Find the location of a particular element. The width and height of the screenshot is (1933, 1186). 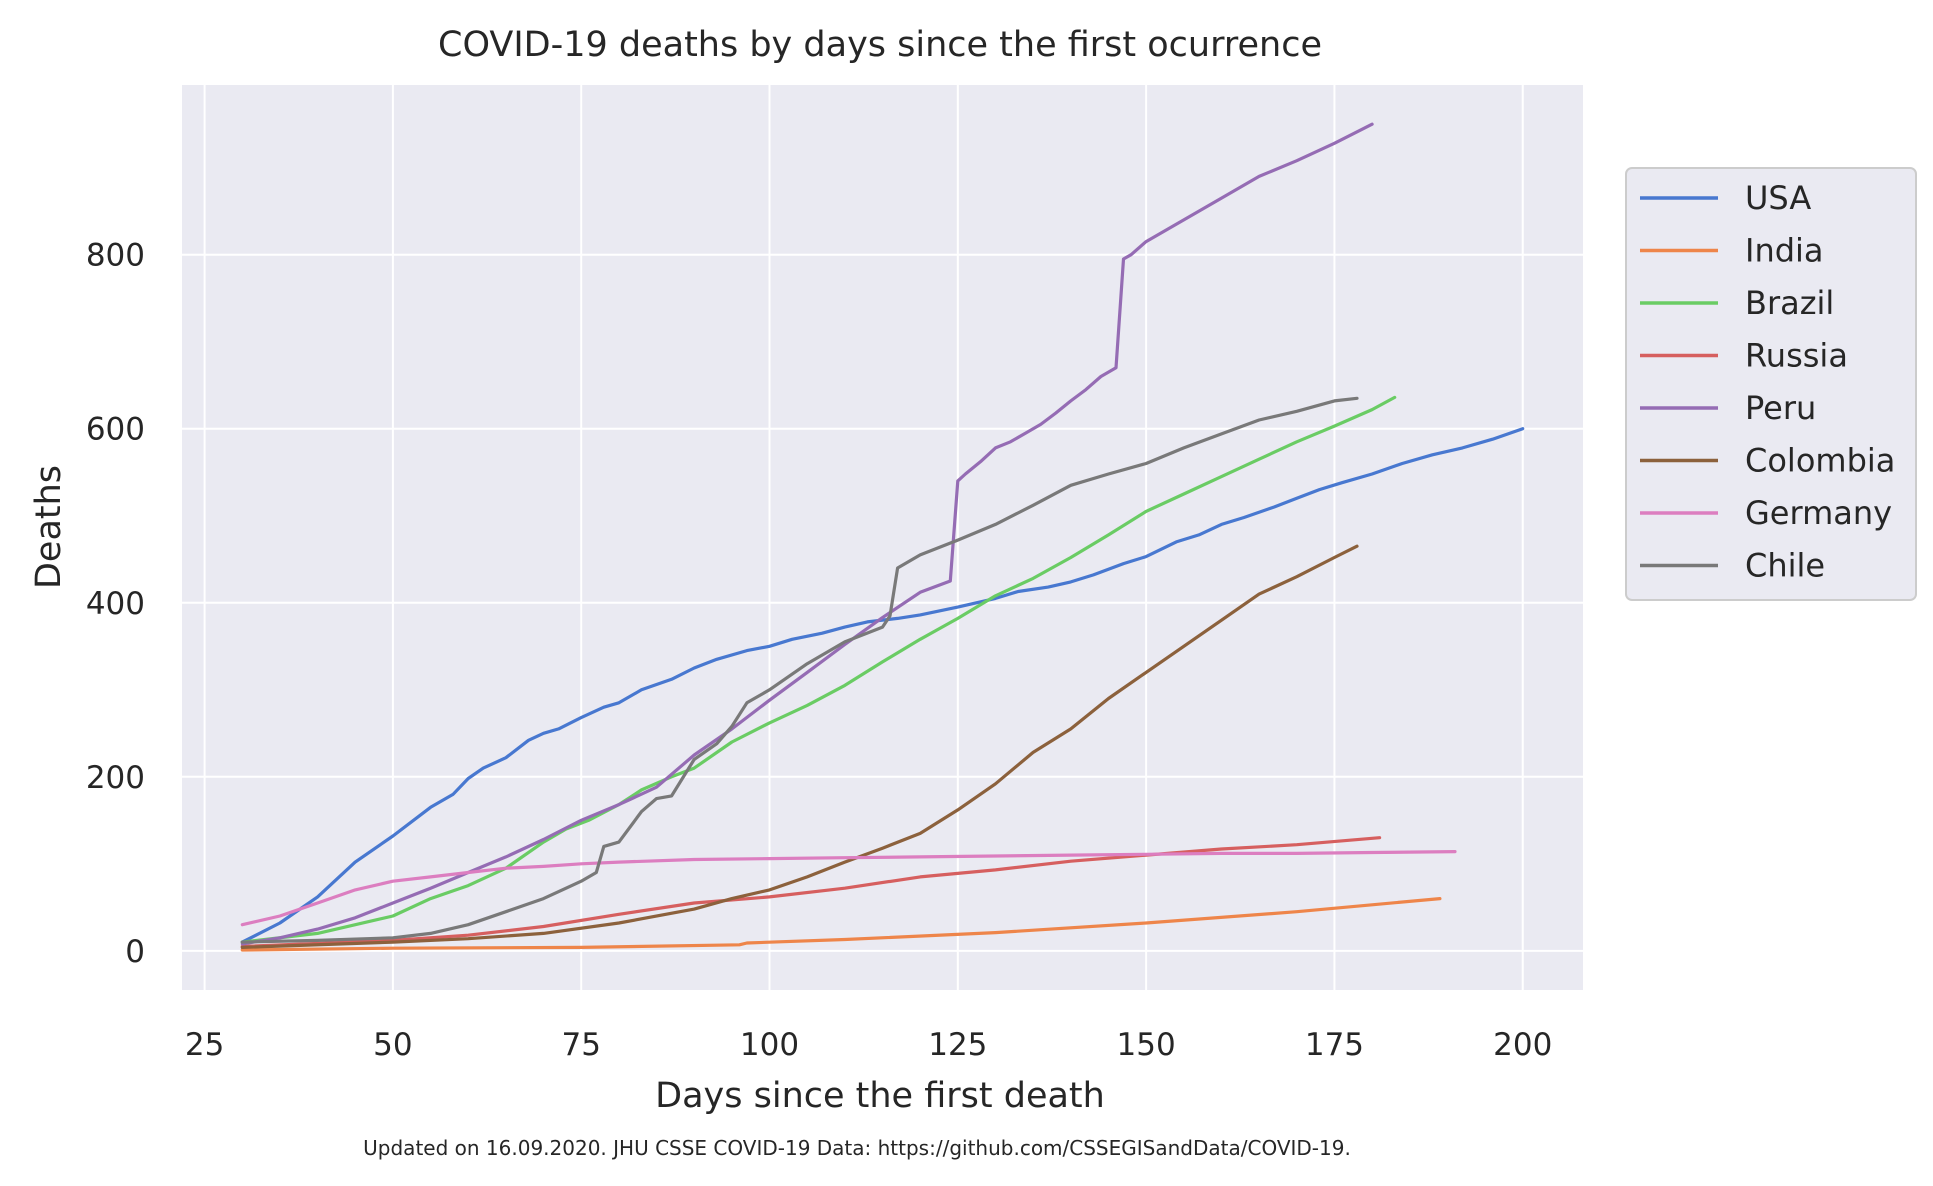

x-tick-label: 175 is located at coordinates (1334, 1045).